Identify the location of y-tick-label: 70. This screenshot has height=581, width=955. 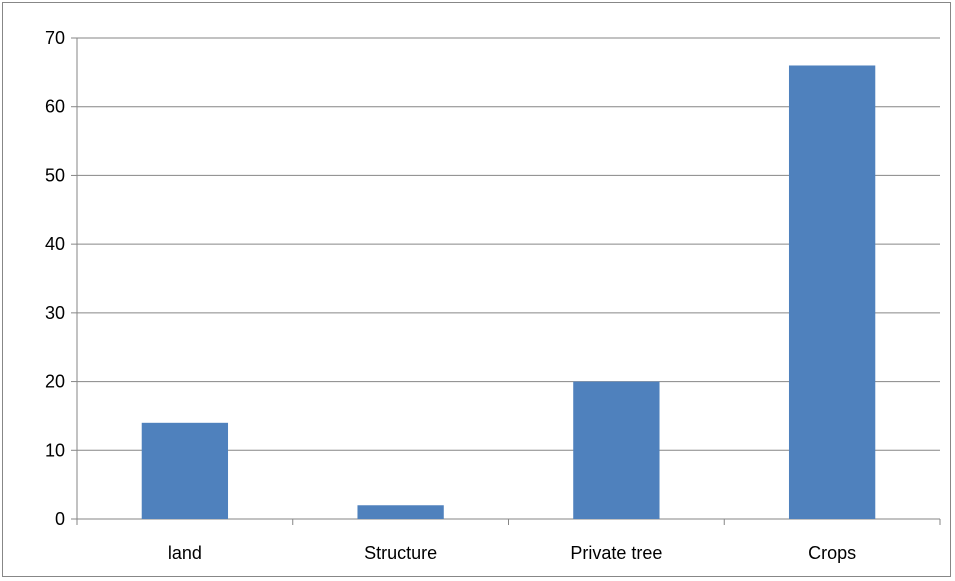
(55, 38).